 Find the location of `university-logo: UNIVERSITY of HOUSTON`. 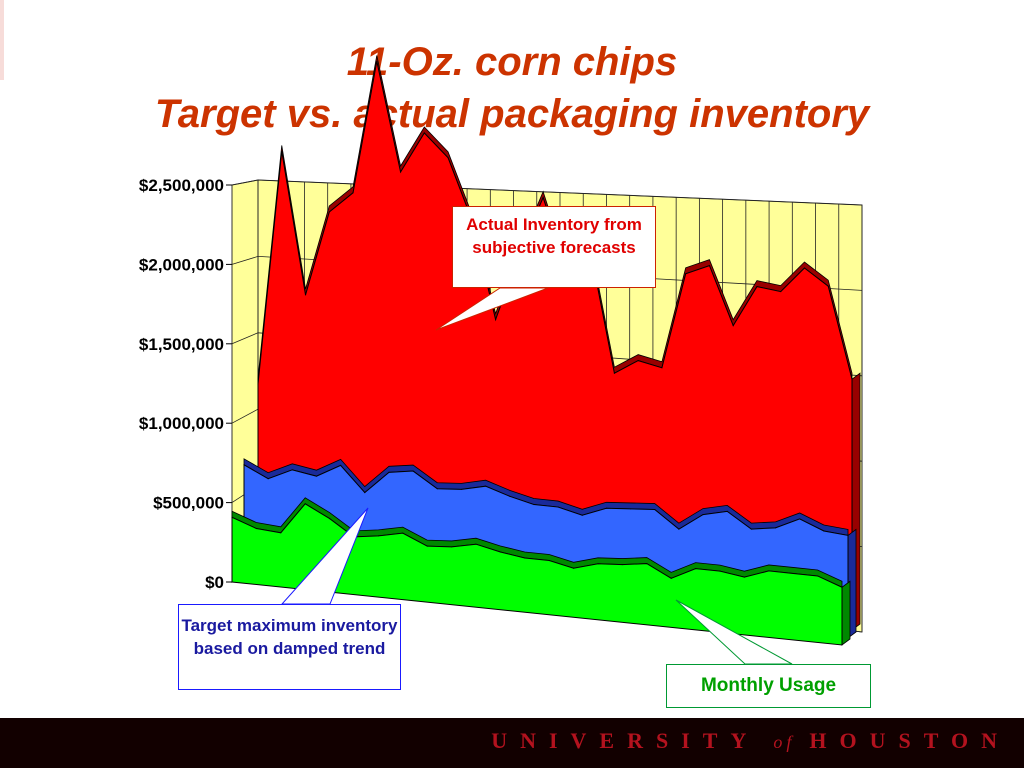

university-logo: UNIVERSITY of HOUSTON is located at coordinates (750, 741).